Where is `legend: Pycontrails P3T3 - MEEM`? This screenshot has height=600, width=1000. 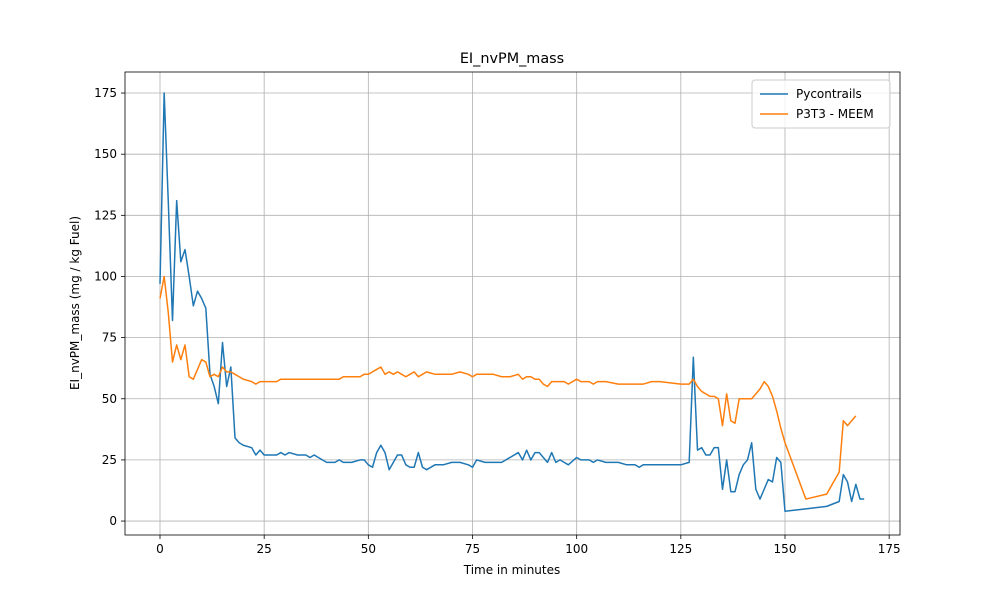 legend: Pycontrails P3T3 - MEEM is located at coordinates (821, 104).